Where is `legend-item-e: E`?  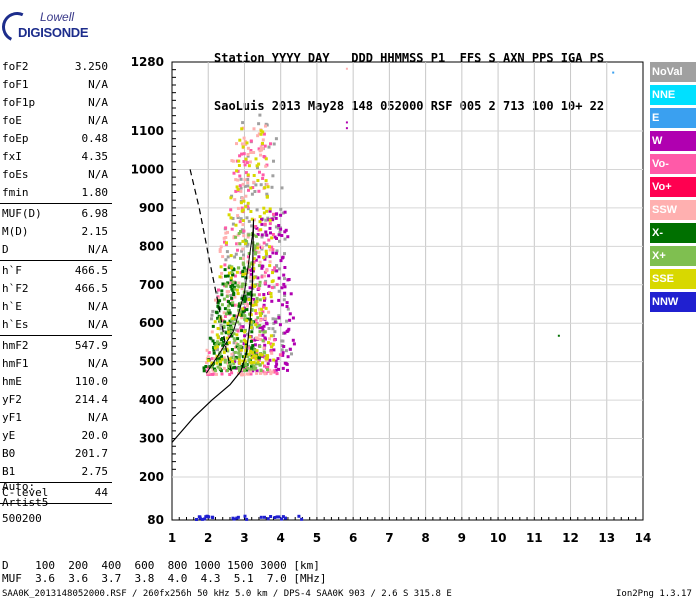 legend-item-e: E is located at coordinates (673, 118).